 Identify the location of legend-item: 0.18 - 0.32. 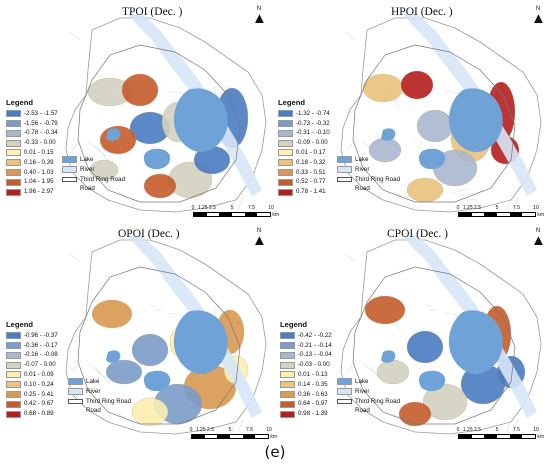
(304, 163).